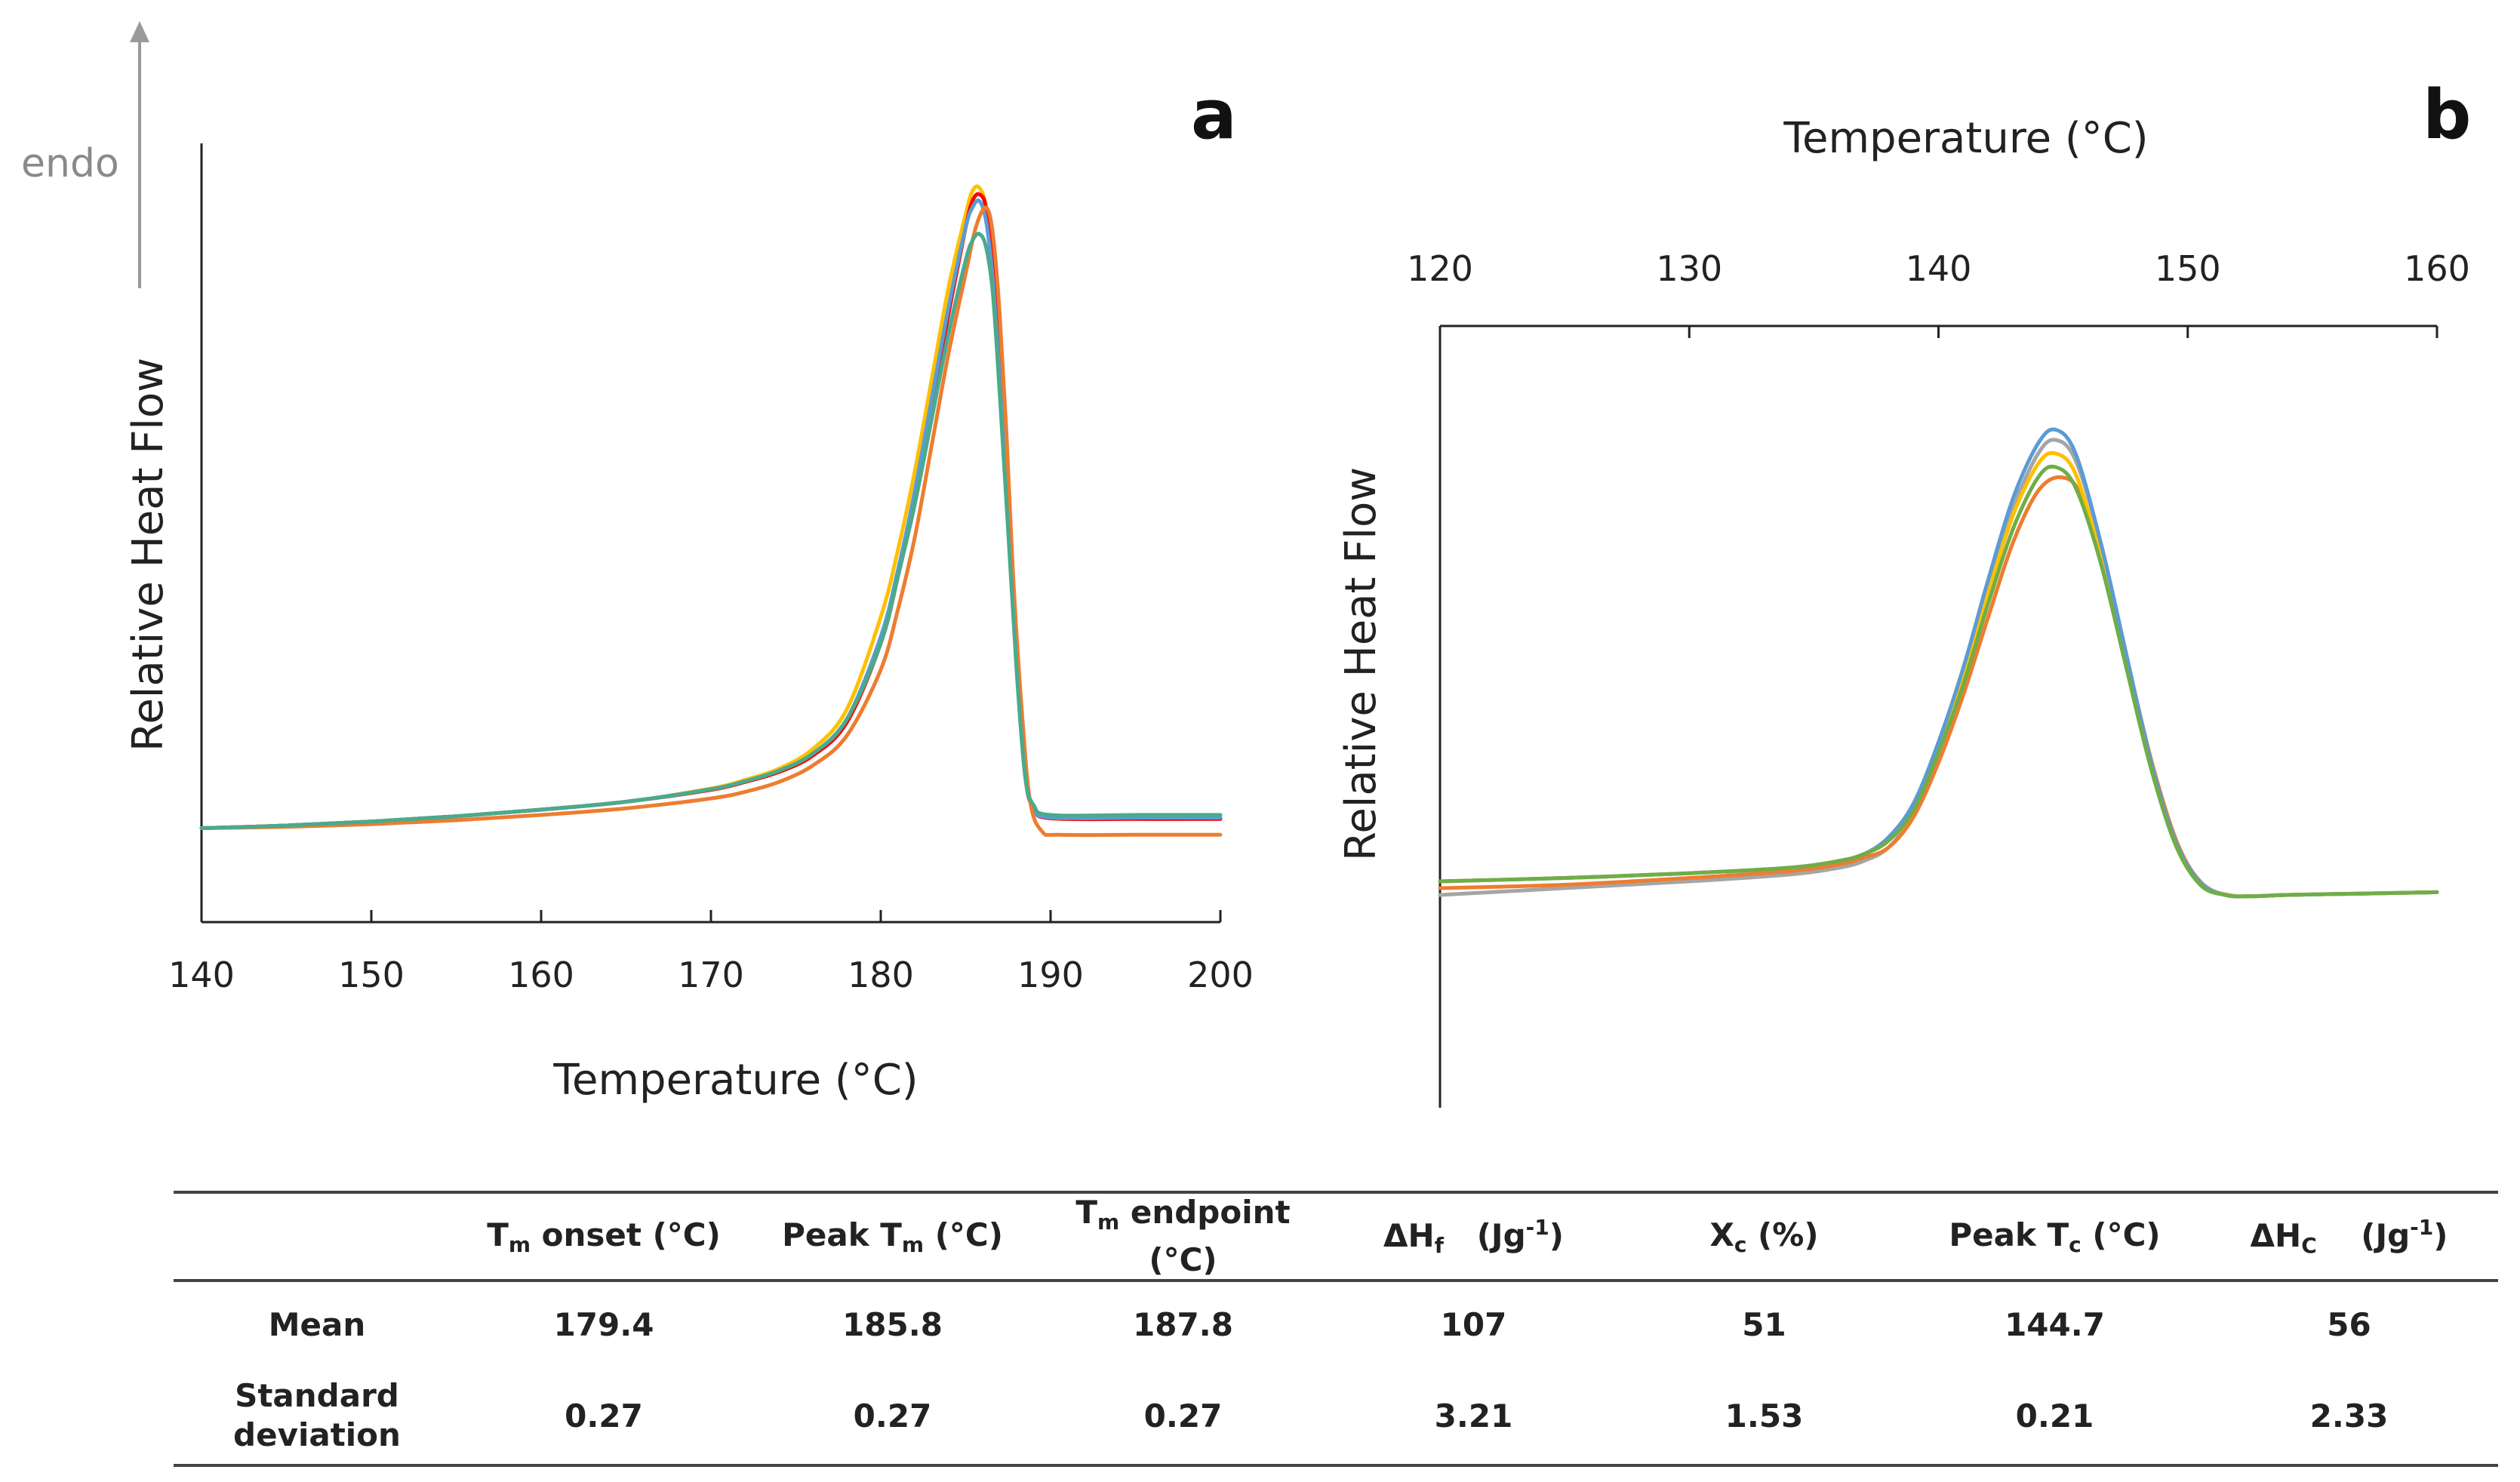 Image resolution: width=2520 pixels, height=1482 pixels. Describe the element at coordinates (893, 1236) in the screenshot. I see `header-peak-tm: Peak Tm (°C)` at that location.